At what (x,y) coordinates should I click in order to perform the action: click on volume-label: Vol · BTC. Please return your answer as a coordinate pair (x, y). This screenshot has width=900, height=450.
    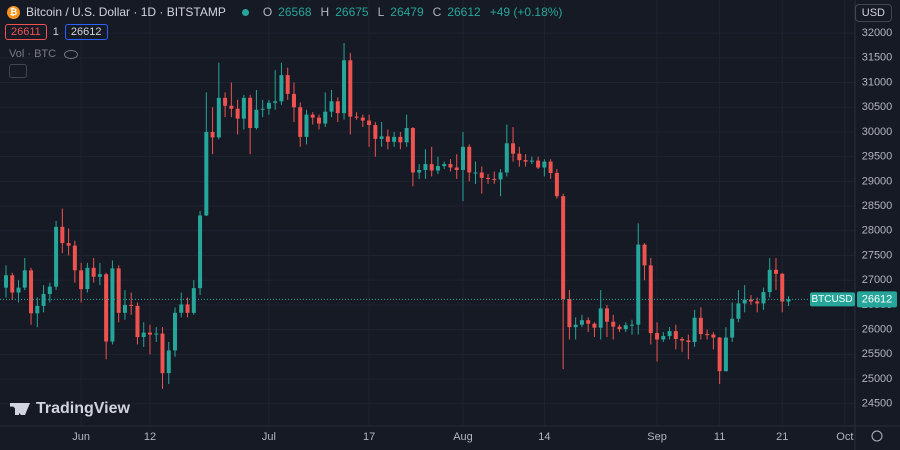
    Looking at the image, I should click on (33, 54).